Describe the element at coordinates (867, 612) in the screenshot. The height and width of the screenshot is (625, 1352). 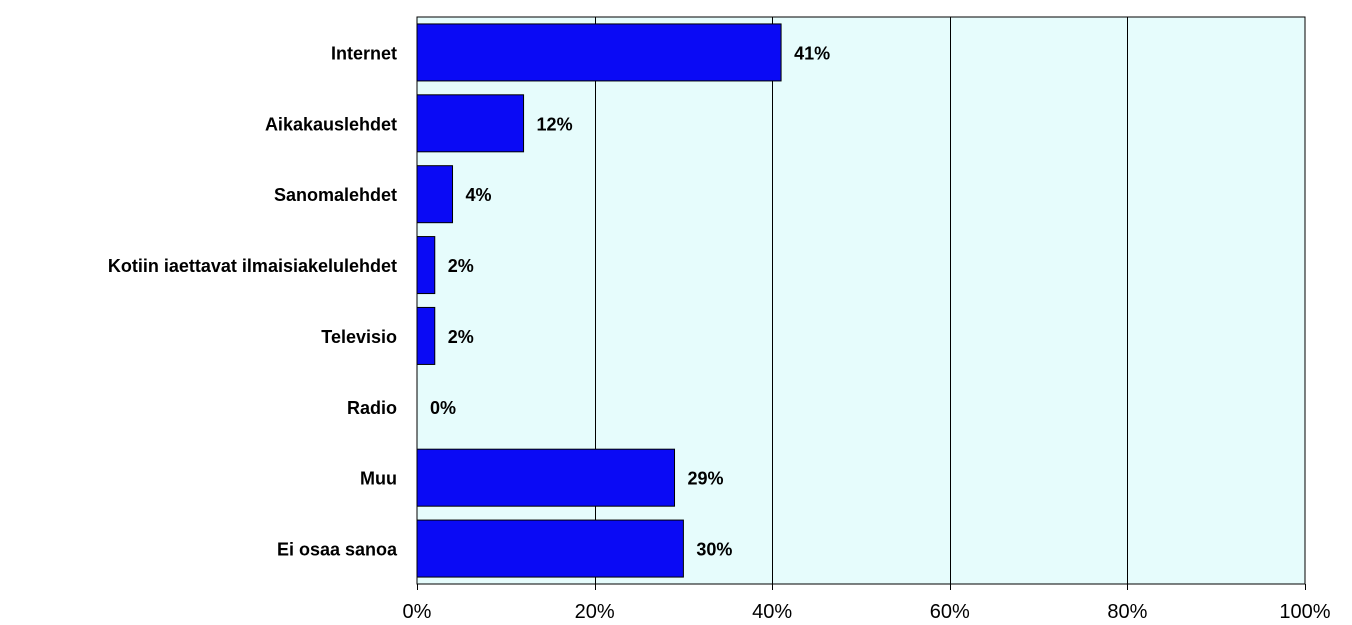
I see `x-axis-tick-labels: 0% 20% 40% 60% 80% 100%` at that location.